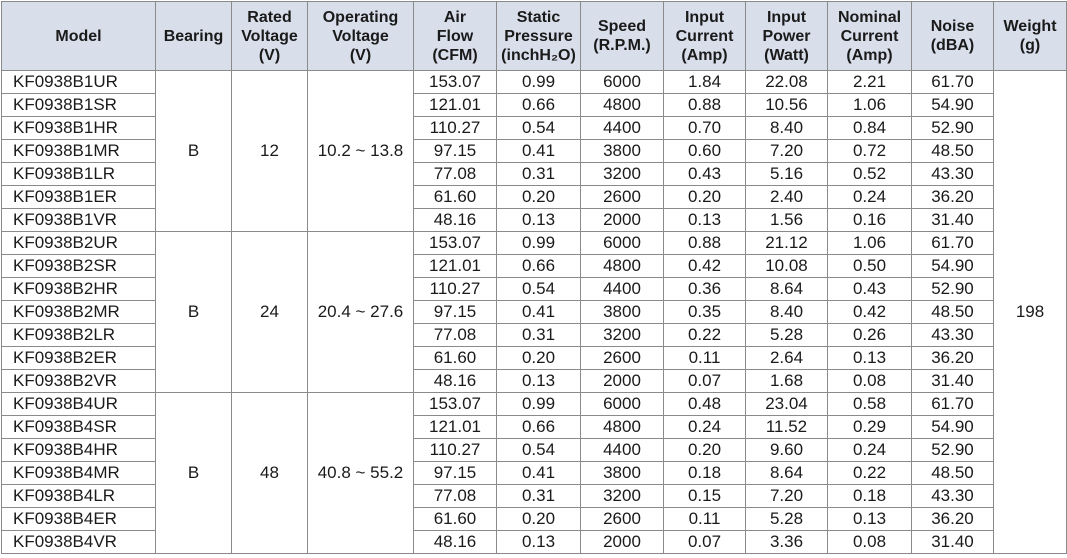 Image resolution: width=1067 pixels, height=558 pixels. I want to click on weight-cell: 198, so click(1030, 312).